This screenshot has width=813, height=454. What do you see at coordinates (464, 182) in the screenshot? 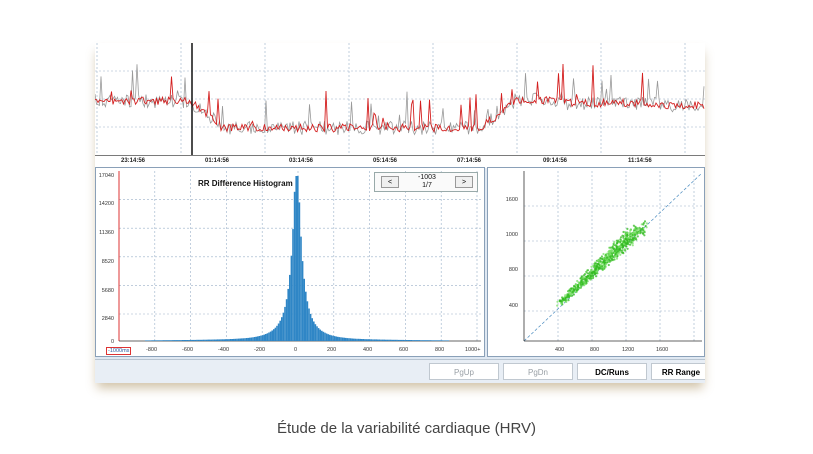
I see `histogram-next-button: >` at bounding box center [464, 182].